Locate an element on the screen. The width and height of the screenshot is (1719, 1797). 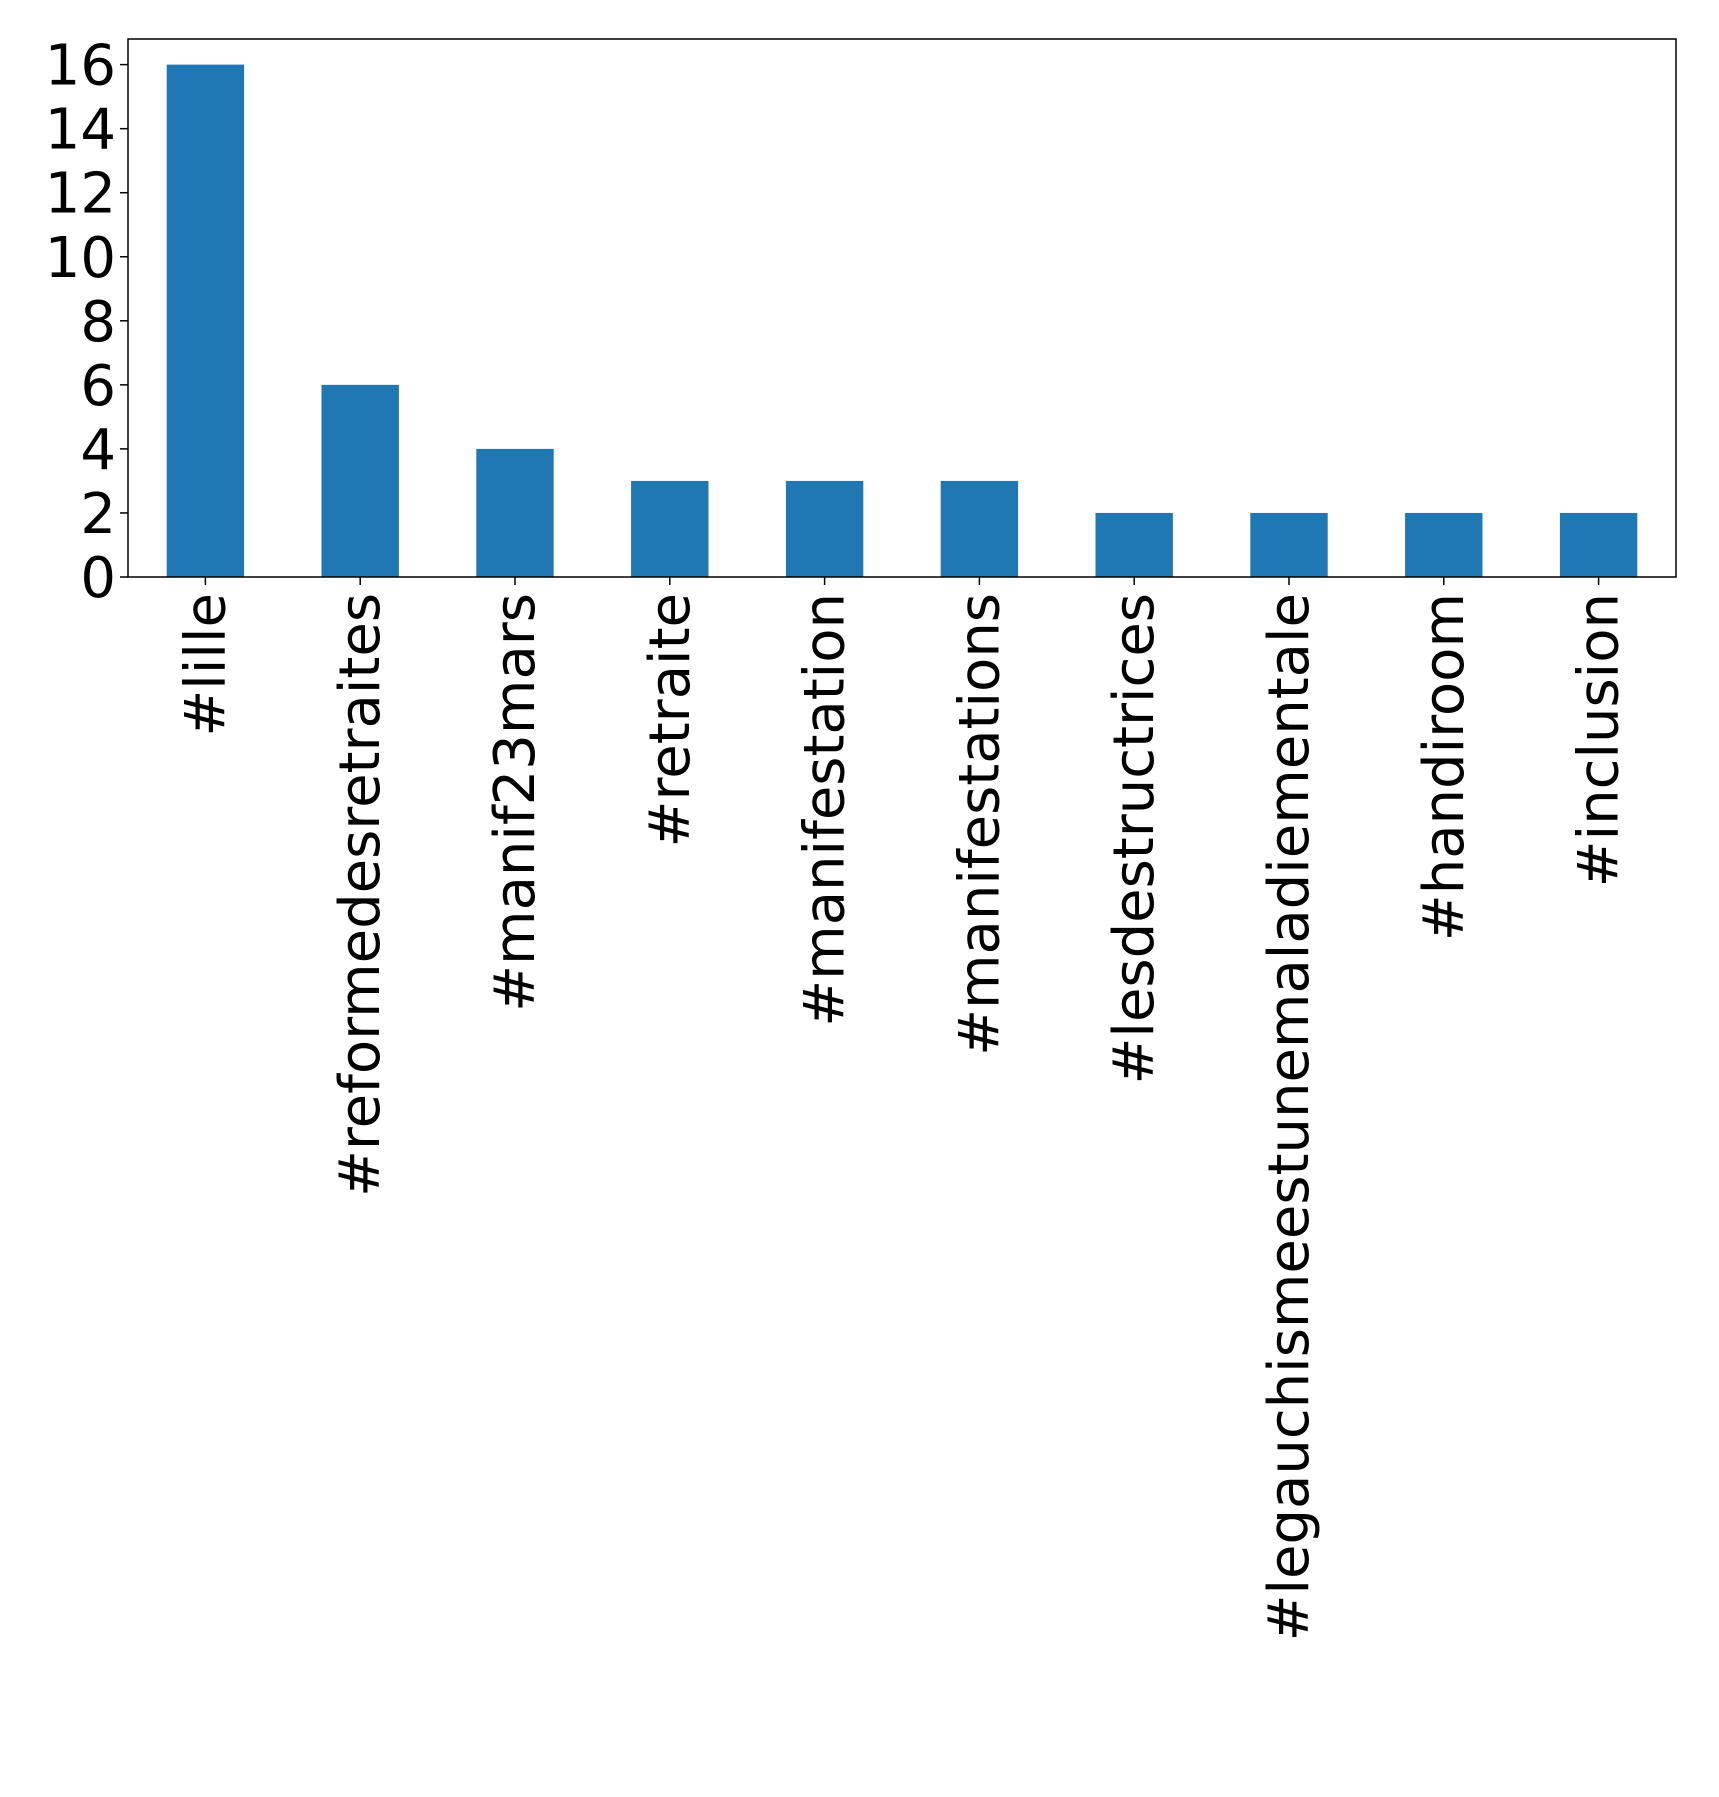
y-tick-label: 10 is located at coordinates (80, 258).